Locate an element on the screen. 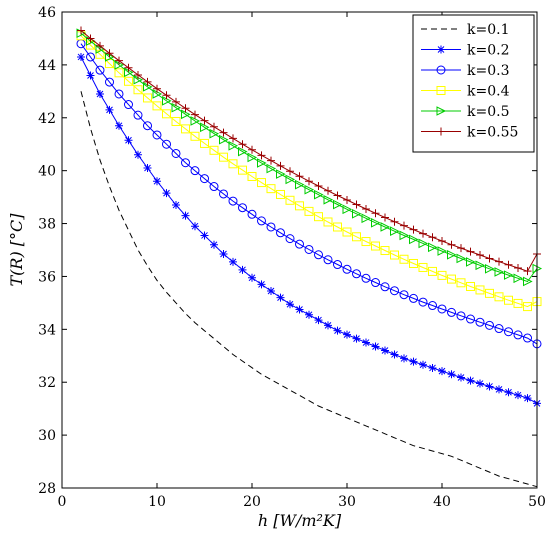  legend-box is located at coordinates (473, 83).